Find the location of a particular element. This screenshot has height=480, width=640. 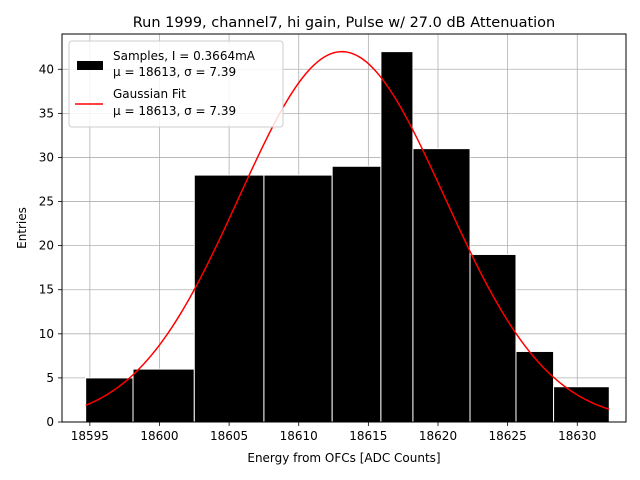

y-tick-label-2: 10 is located at coordinates (46, 334).